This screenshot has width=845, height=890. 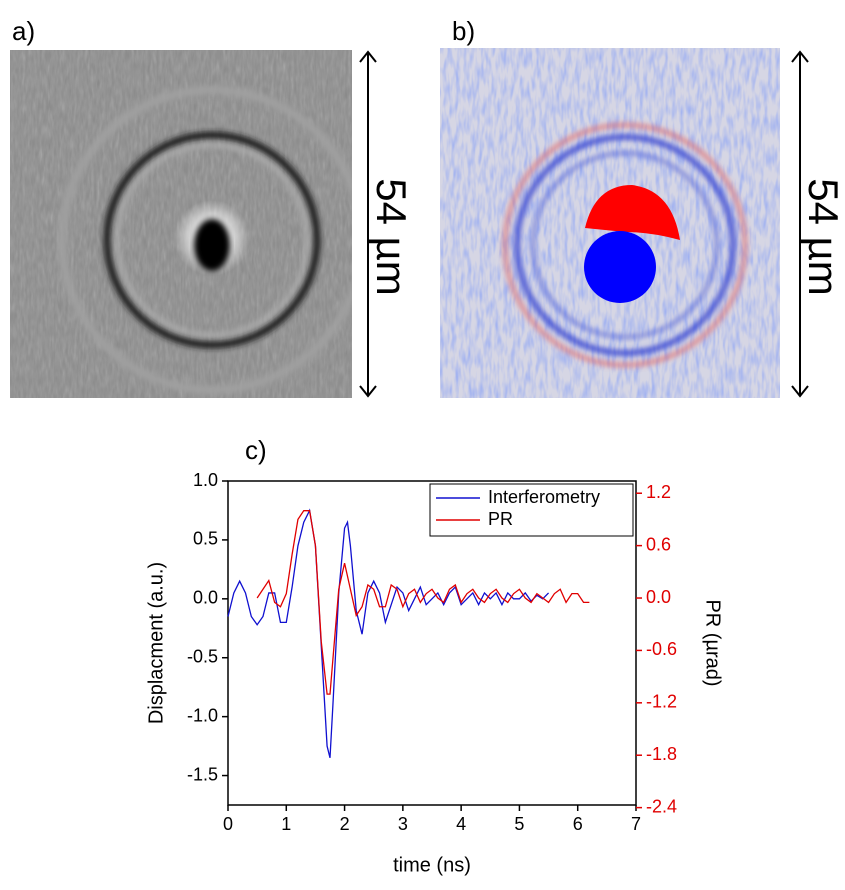 I want to click on x-tick-label: 3, so click(x=403, y=824).